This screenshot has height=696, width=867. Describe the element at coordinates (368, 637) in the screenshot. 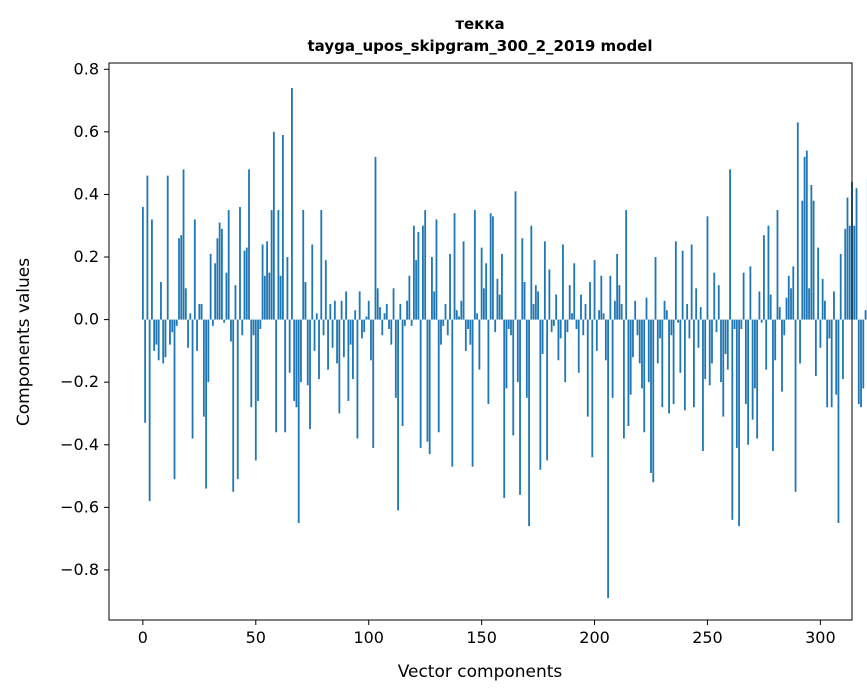

I see `x-tick-label: 100` at that location.